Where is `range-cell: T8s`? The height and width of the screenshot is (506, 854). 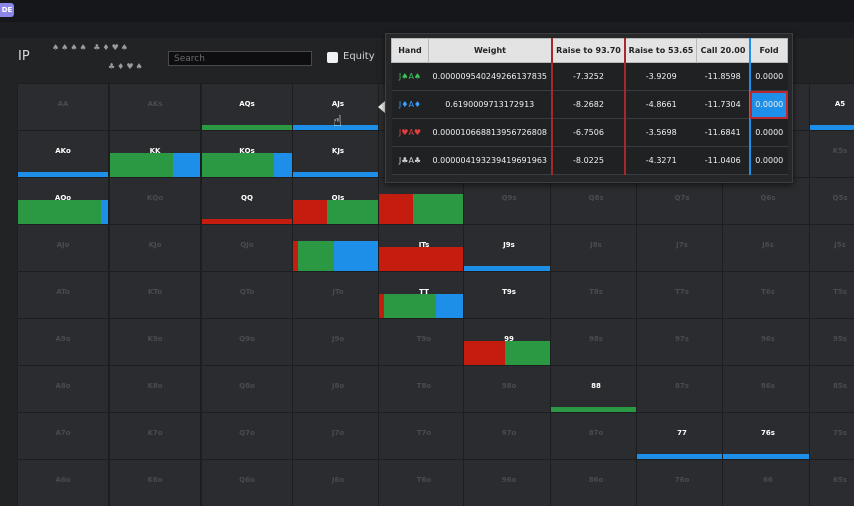 range-cell: T8s is located at coordinates (596, 295).